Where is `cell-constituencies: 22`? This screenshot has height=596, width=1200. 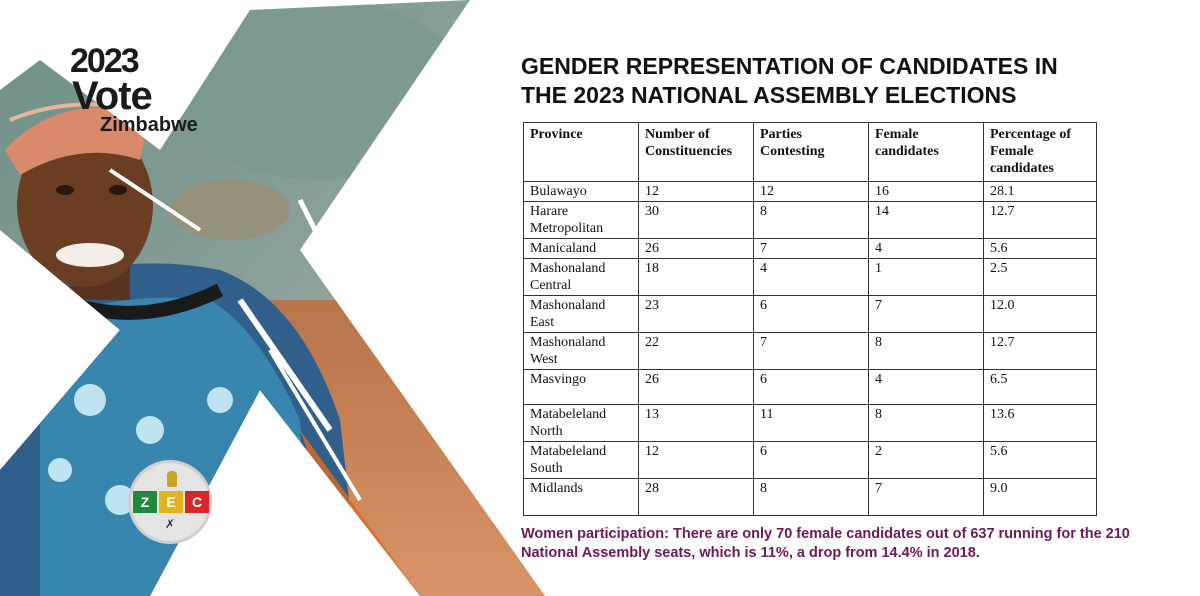
cell-constituencies: 22 is located at coordinates (696, 351).